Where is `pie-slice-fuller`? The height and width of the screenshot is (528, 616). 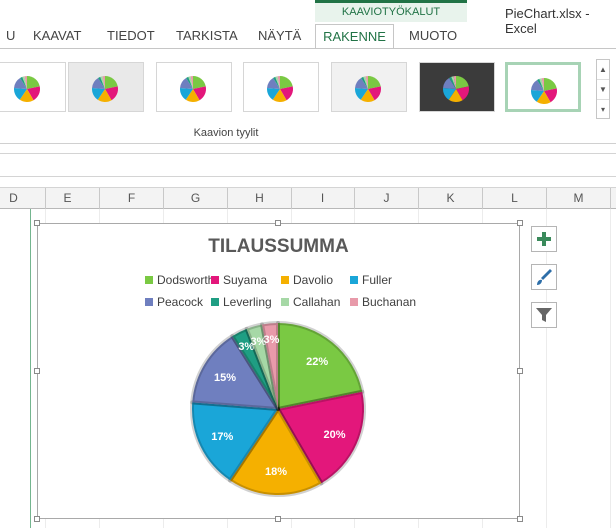 pie-slice-fuller is located at coordinates (235, 441).